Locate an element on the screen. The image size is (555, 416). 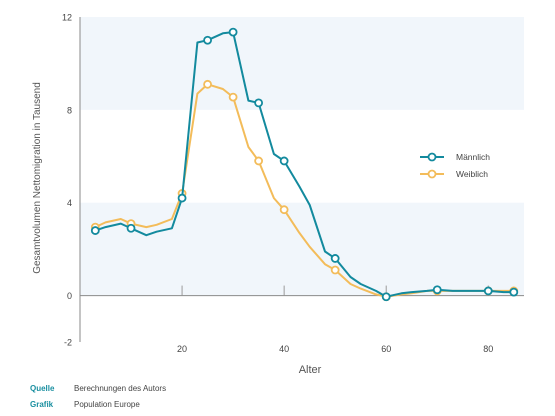
y-axis-label: Gesamtvolumen Nettomigration in Tausend is located at coordinates (37, 178).